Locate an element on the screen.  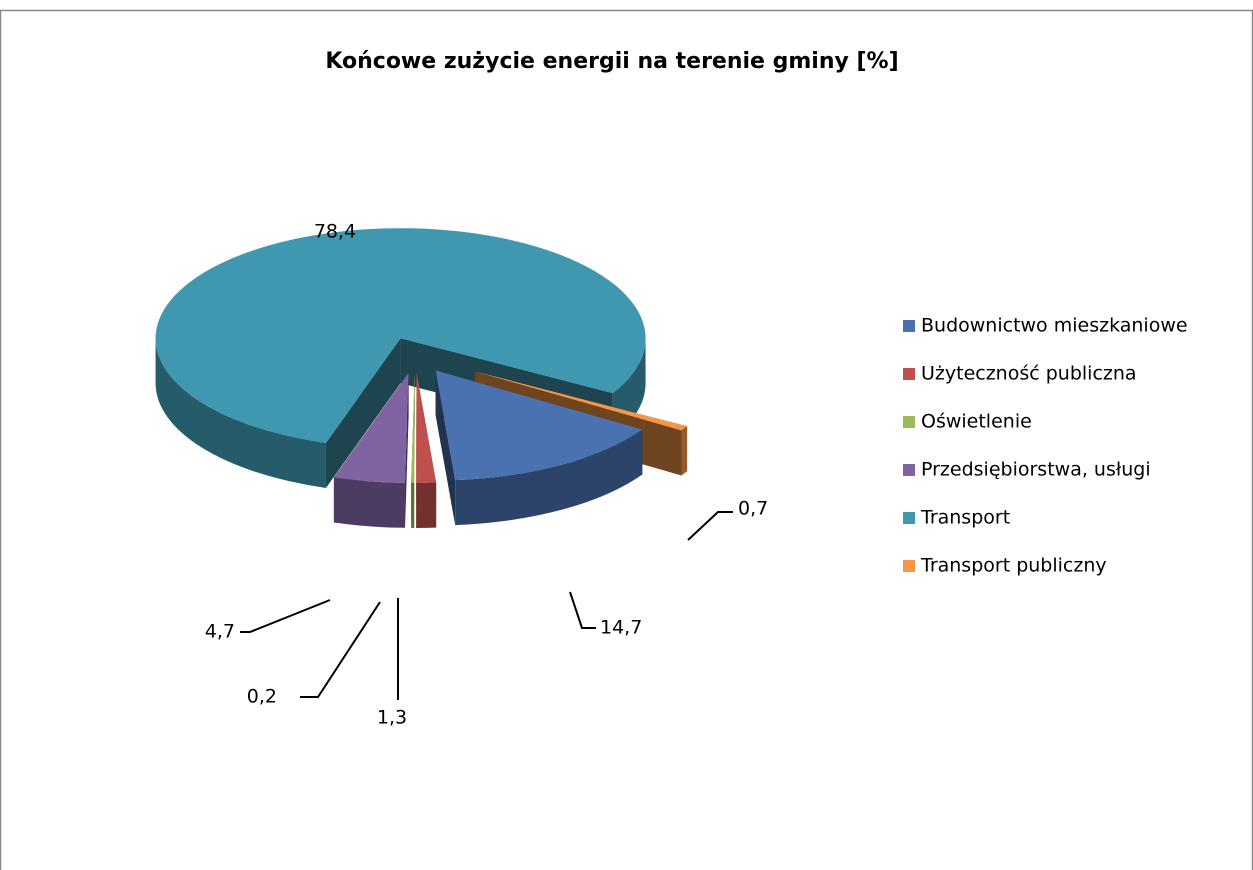
data-label: 14,7 is located at coordinates (621, 628).